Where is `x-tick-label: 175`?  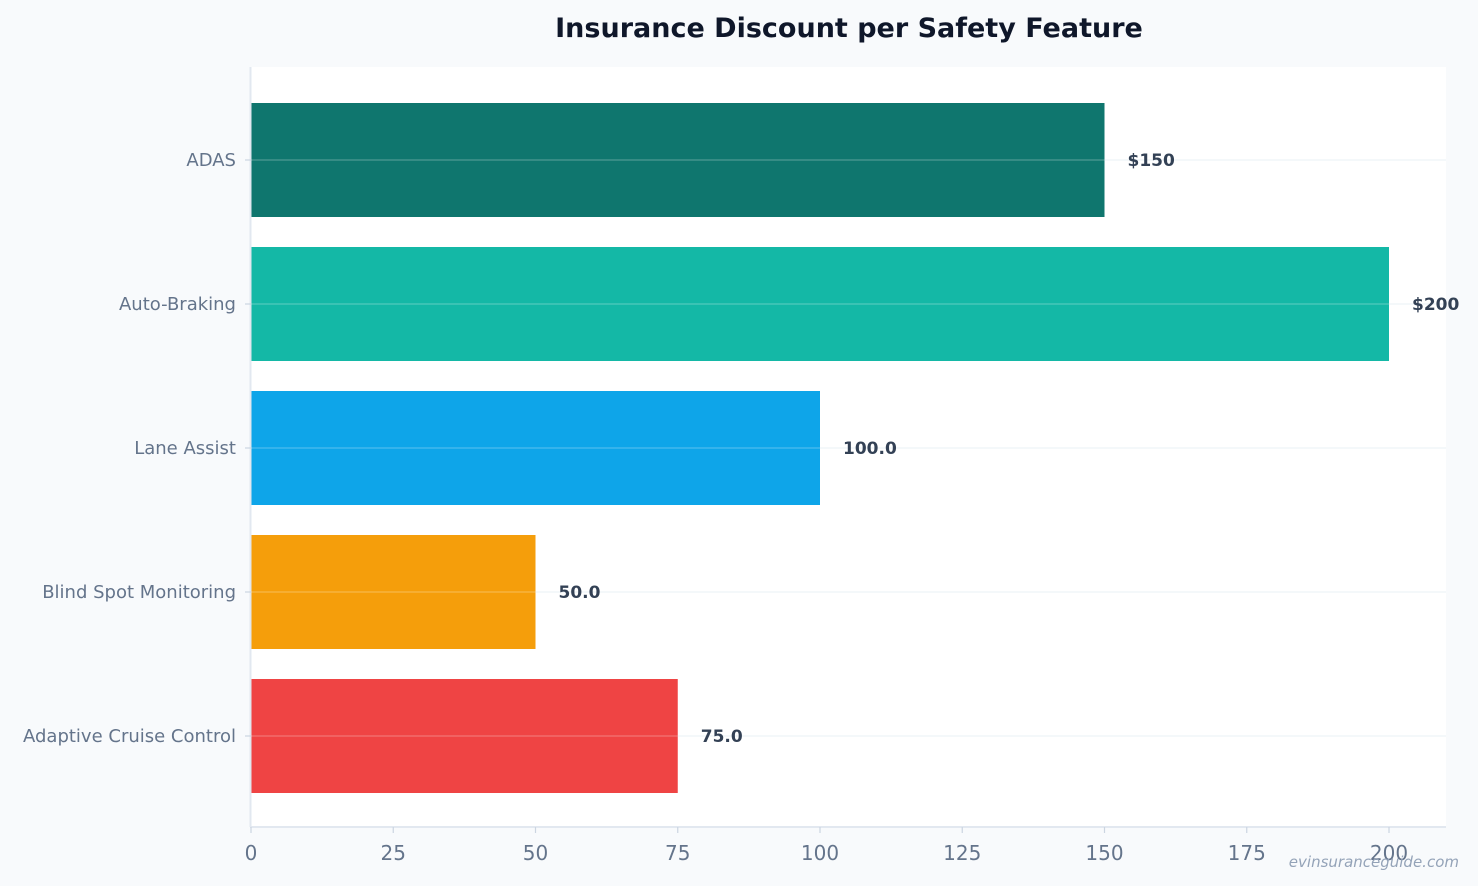
x-tick-label: 175 is located at coordinates (1247, 853).